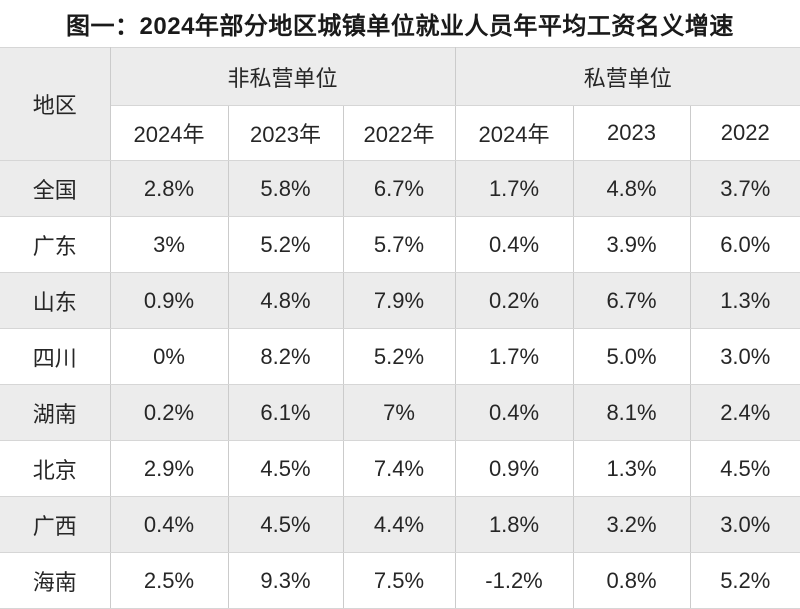 This screenshot has width=800, height=609. I want to click on header-private-2023: 2023, so click(631, 133).